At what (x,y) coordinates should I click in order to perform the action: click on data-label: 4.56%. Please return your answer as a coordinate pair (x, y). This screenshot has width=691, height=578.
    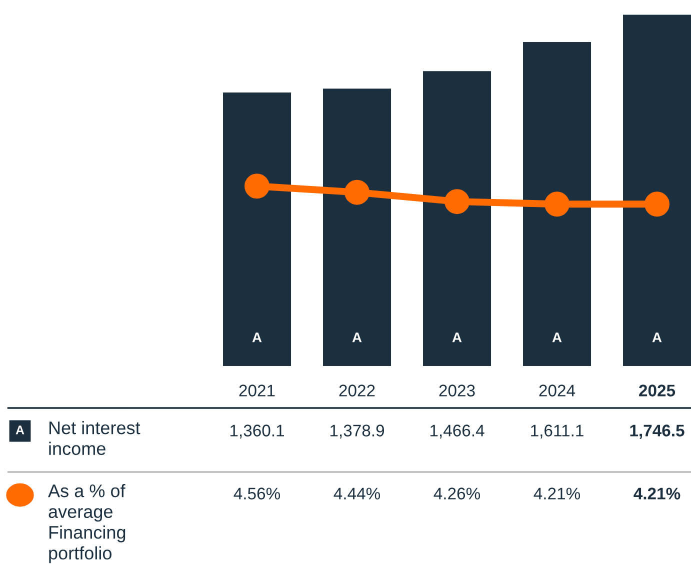
    Looking at the image, I should click on (257, 494).